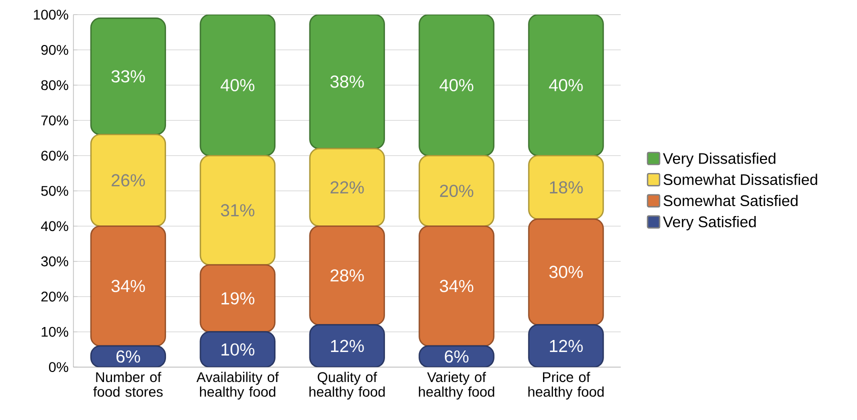  What do you see at coordinates (456, 386) in the screenshot?
I see `x-tick-label: Variety of healthy food` at bounding box center [456, 386].